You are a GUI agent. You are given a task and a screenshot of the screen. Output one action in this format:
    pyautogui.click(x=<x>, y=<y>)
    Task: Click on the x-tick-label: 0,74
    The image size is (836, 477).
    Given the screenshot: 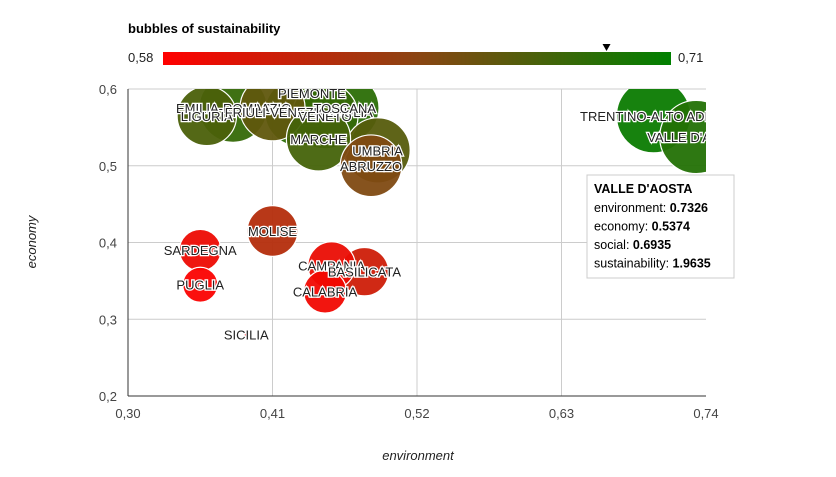 What is the action you would take?
    pyautogui.click(x=705, y=413)
    